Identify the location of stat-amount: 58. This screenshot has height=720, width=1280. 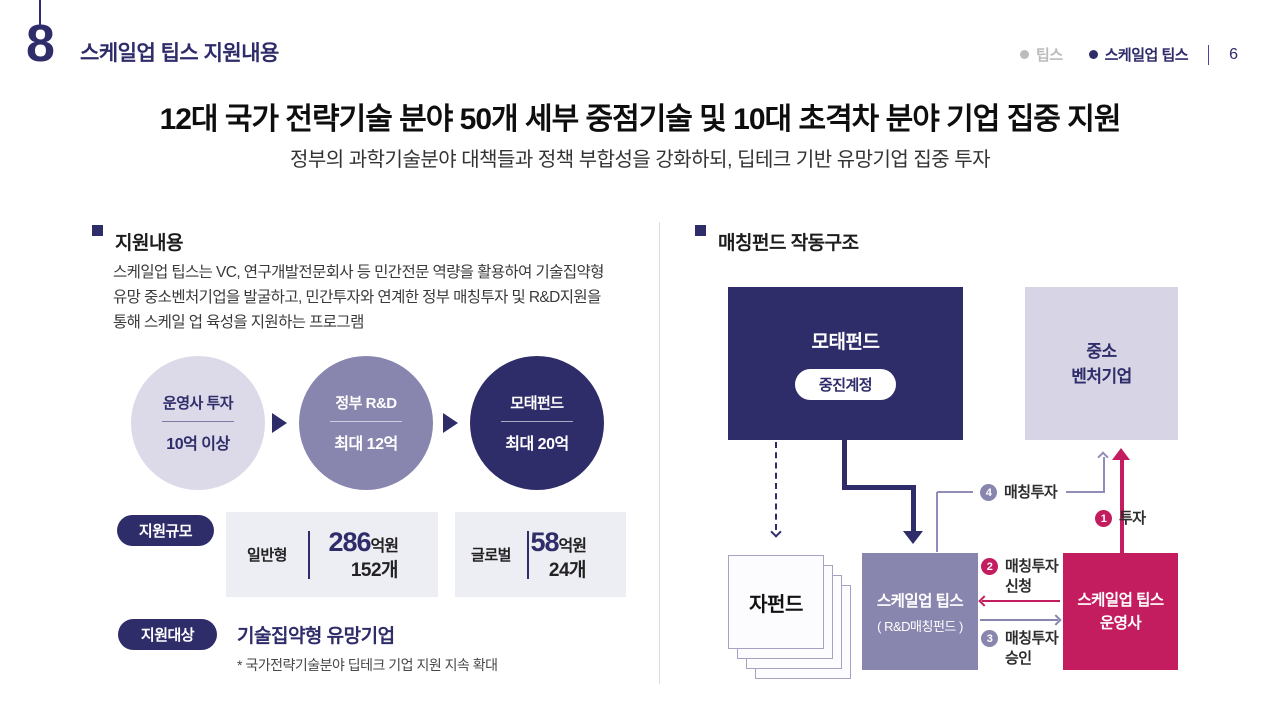
(545, 542).